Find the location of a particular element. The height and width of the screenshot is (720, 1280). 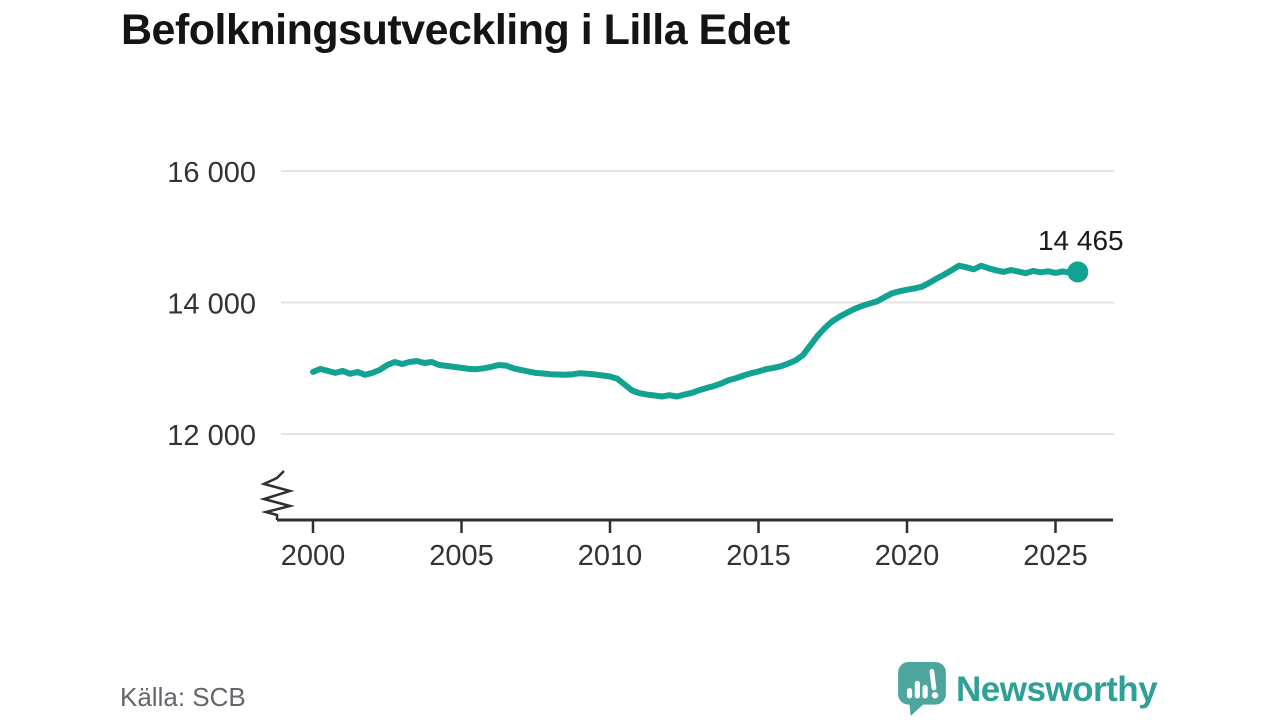

y-tick-label: 16 000 is located at coordinates (211, 173).